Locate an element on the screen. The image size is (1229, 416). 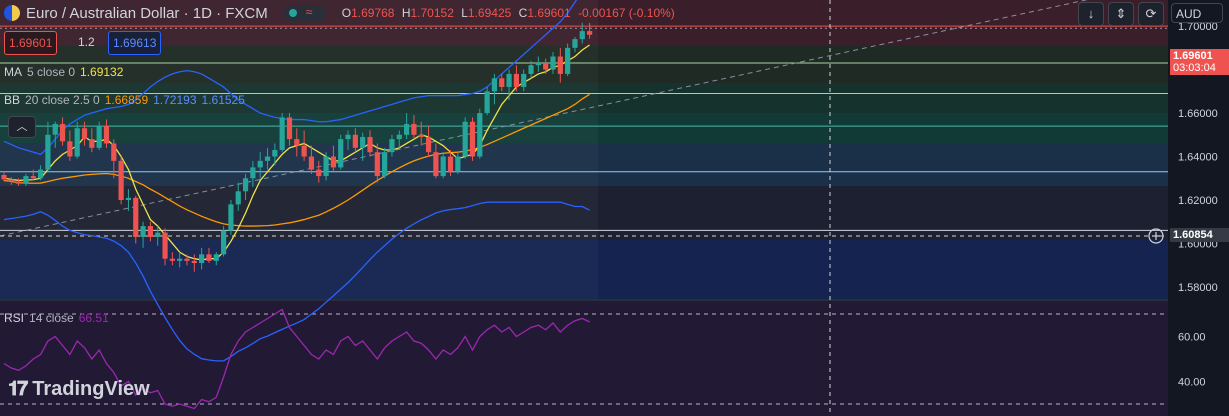
buy-button: 1.69613 is located at coordinates (135, 43).